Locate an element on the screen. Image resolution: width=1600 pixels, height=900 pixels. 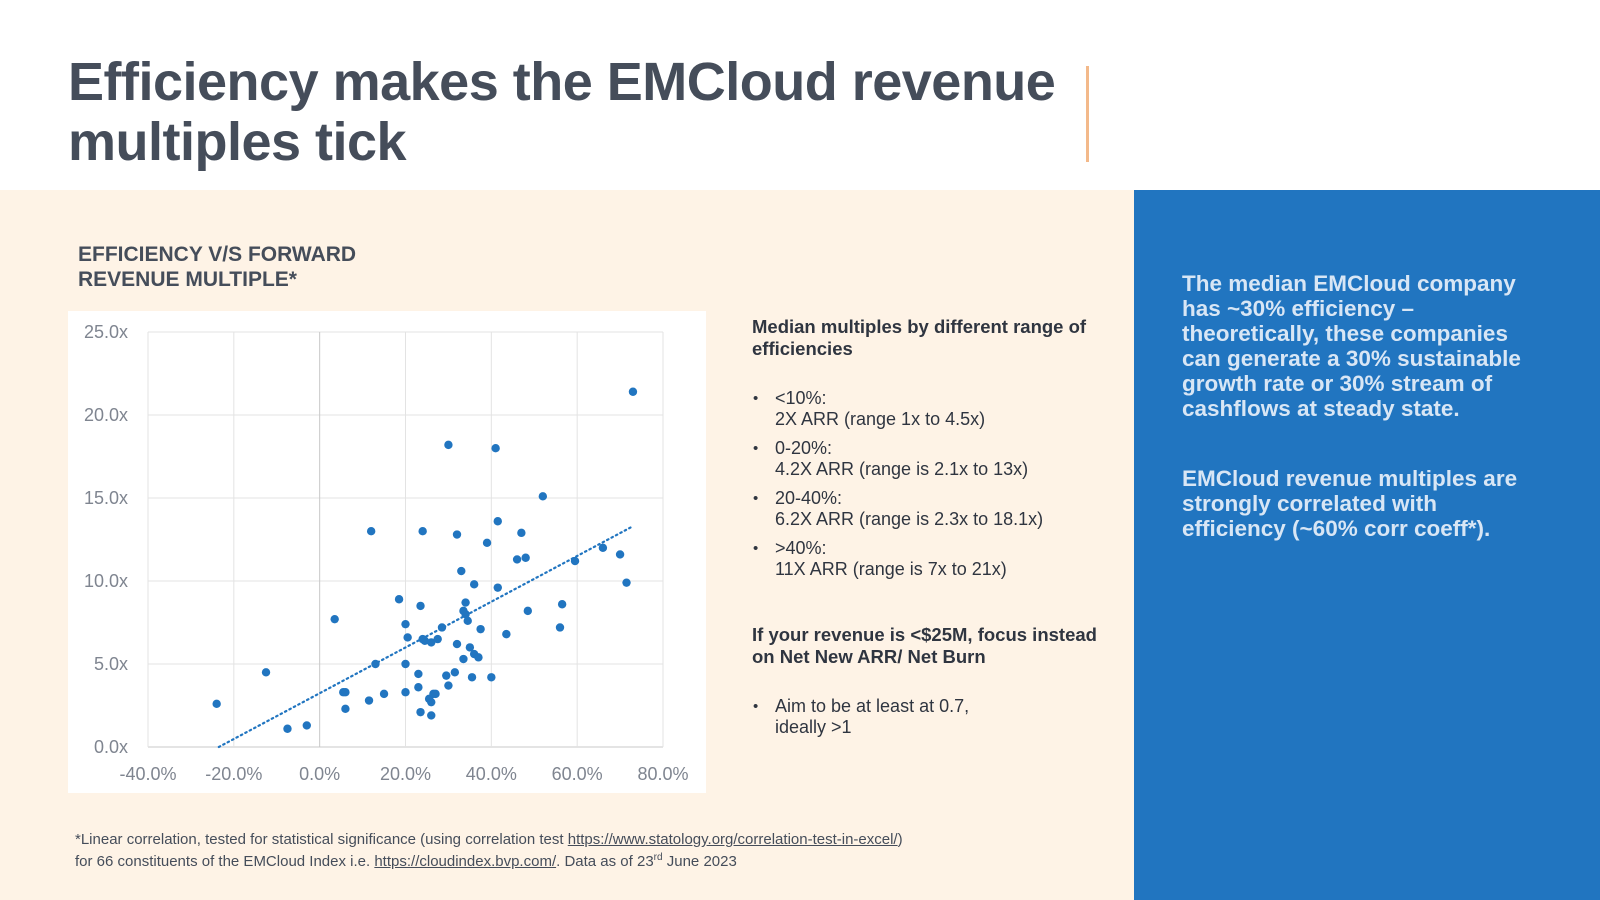
range-detail: 11X ARR (range is 7x to 21x) is located at coordinates (891, 569).